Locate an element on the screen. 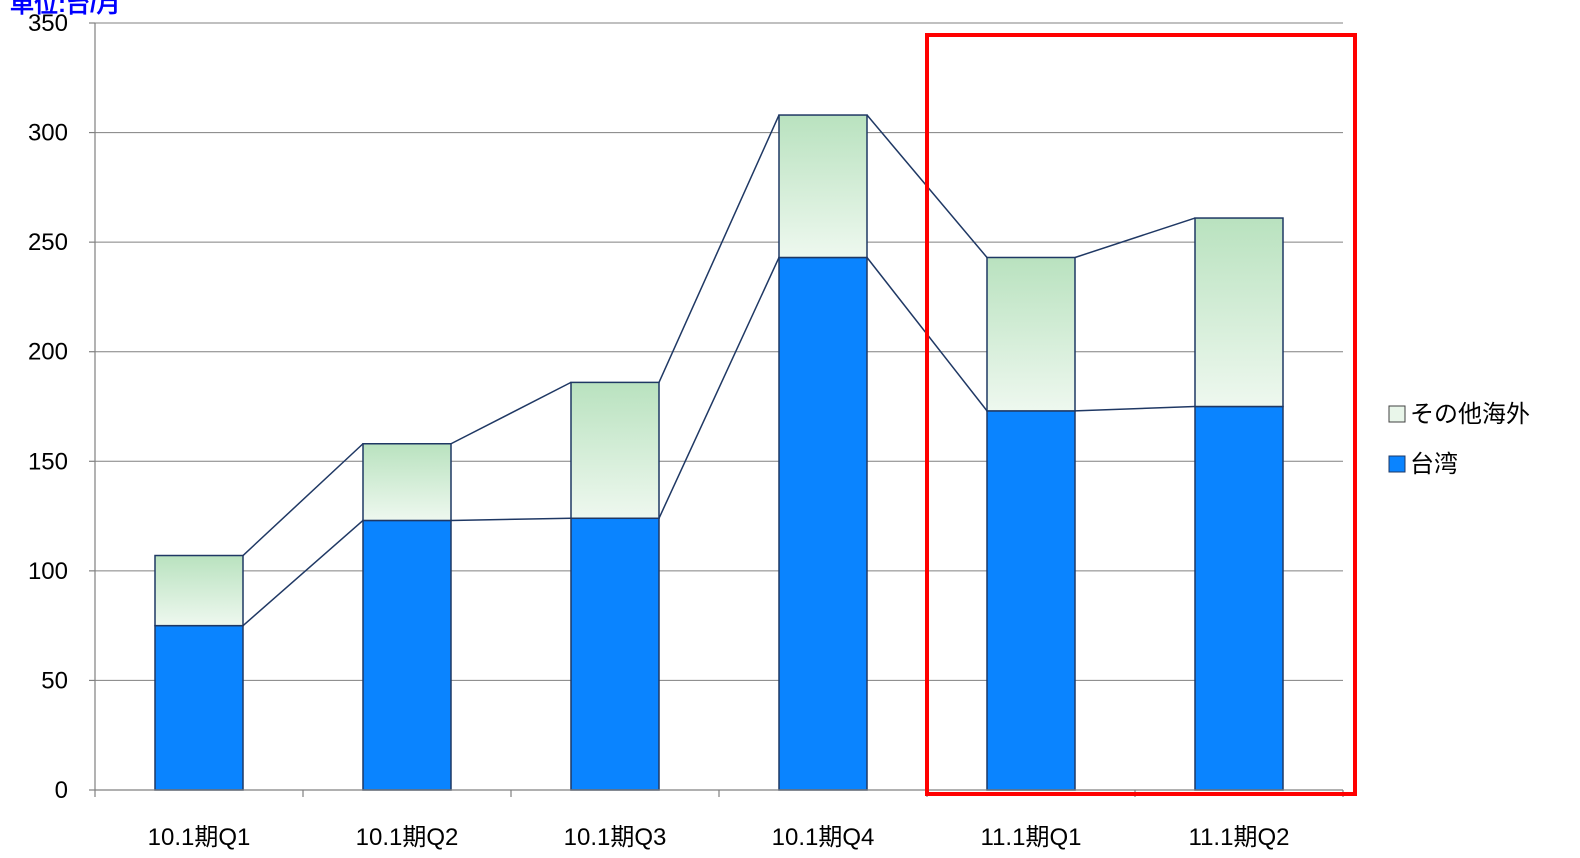 The image size is (1580, 858). y-tick-label: 50 is located at coordinates (54, 680).